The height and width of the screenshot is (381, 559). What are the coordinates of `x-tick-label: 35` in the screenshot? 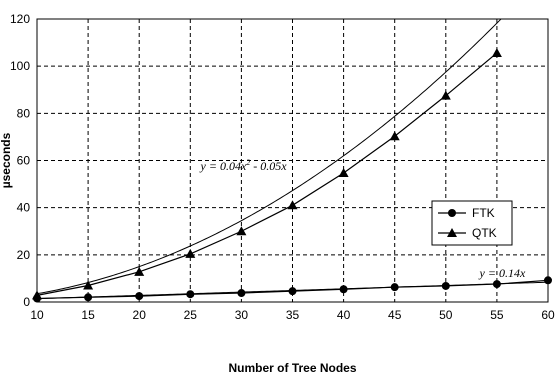 It's located at (293, 315).